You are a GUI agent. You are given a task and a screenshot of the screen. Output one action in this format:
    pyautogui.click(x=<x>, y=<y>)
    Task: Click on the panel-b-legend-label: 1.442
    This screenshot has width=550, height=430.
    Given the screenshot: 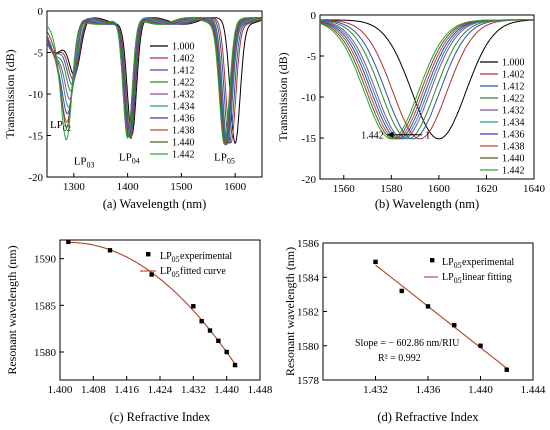 What is the action you would take?
    pyautogui.click(x=513, y=171)
    